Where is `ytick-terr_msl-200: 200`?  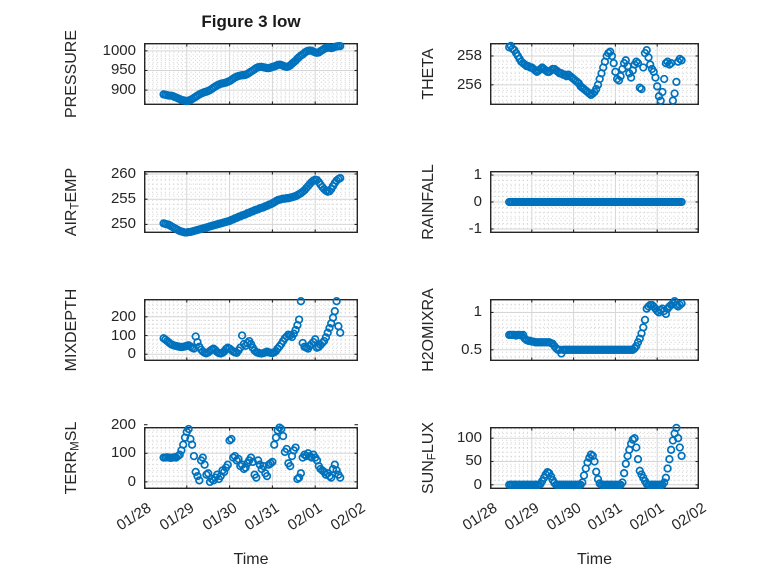 ytick-terr_msl-200: 200 is located at coordinates (123, 424).